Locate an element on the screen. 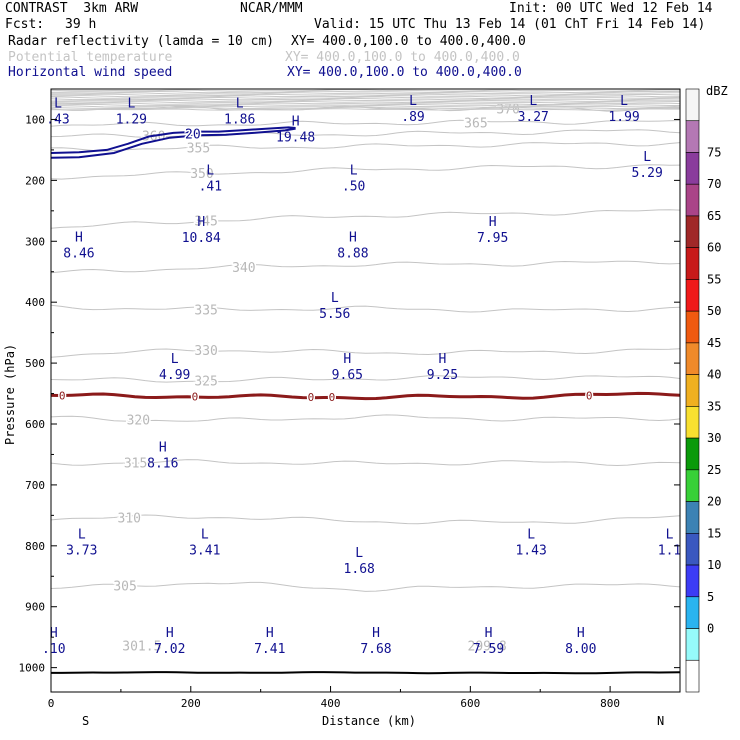 Image resolution: width=740 pixels, height=740 pixels. model-title: CONTRAST 3km ARW is located at coordinates (72, 8).